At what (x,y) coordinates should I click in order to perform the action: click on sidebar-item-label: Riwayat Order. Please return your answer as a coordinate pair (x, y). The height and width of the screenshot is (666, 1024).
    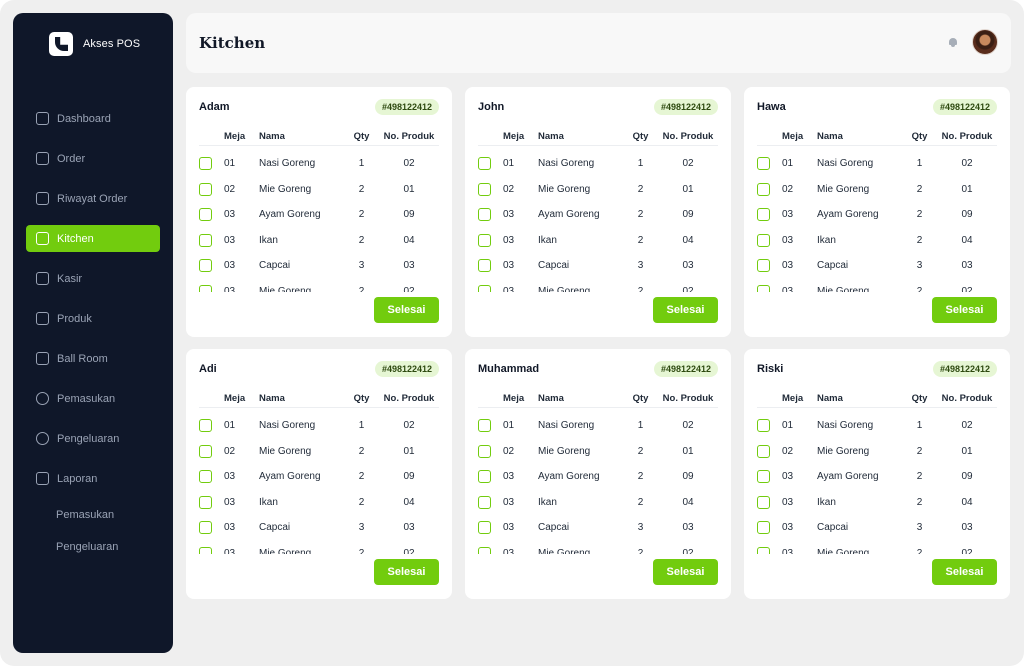
    Looking at the image, I should click on (92, 198).